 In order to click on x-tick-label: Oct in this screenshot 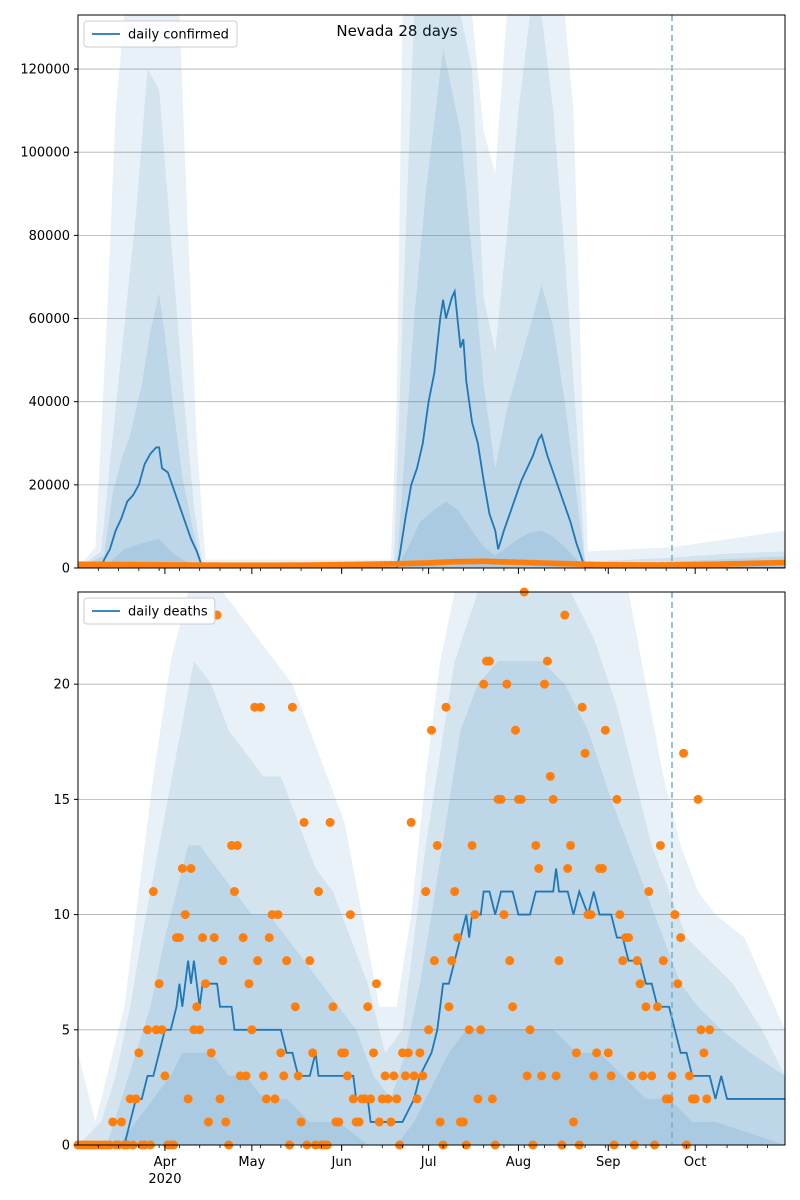, I will do `click(695, 1162)`.